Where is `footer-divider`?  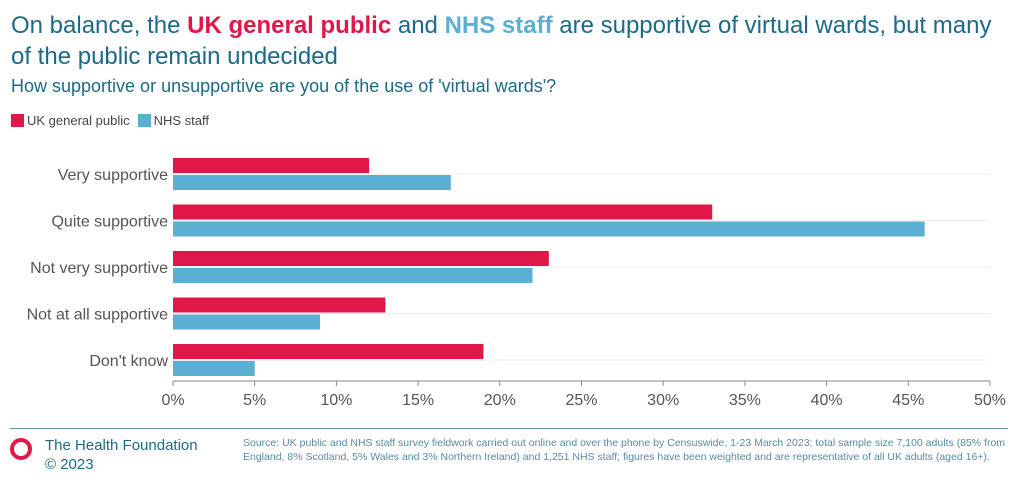
footer-divider is located at coordinates (509, 428).